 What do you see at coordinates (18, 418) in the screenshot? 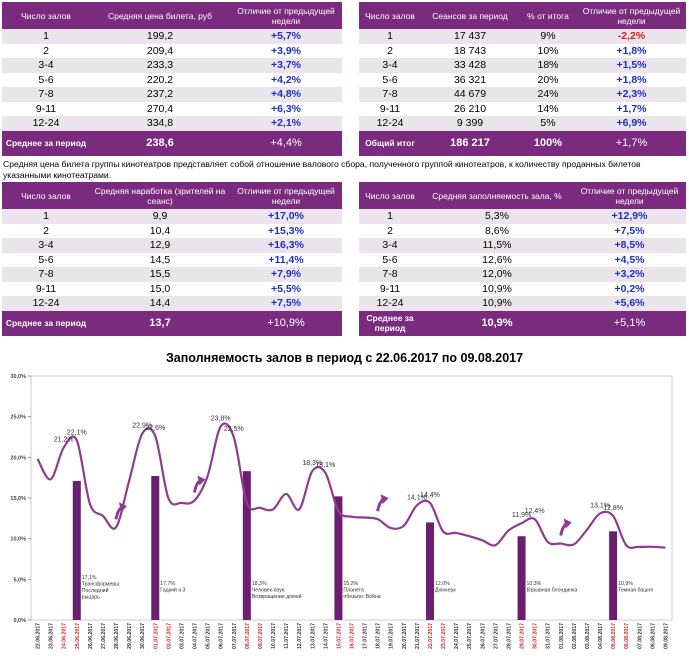
I see `y-tick-label: 25,0%` at bounding box center [18, 418].